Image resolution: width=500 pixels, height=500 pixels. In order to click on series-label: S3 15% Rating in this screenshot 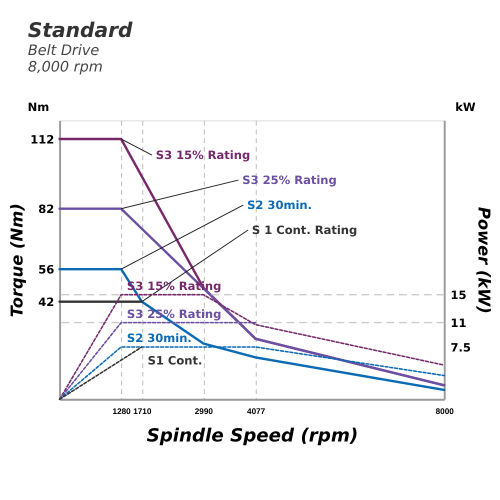, I will do `click(203, 155)`.